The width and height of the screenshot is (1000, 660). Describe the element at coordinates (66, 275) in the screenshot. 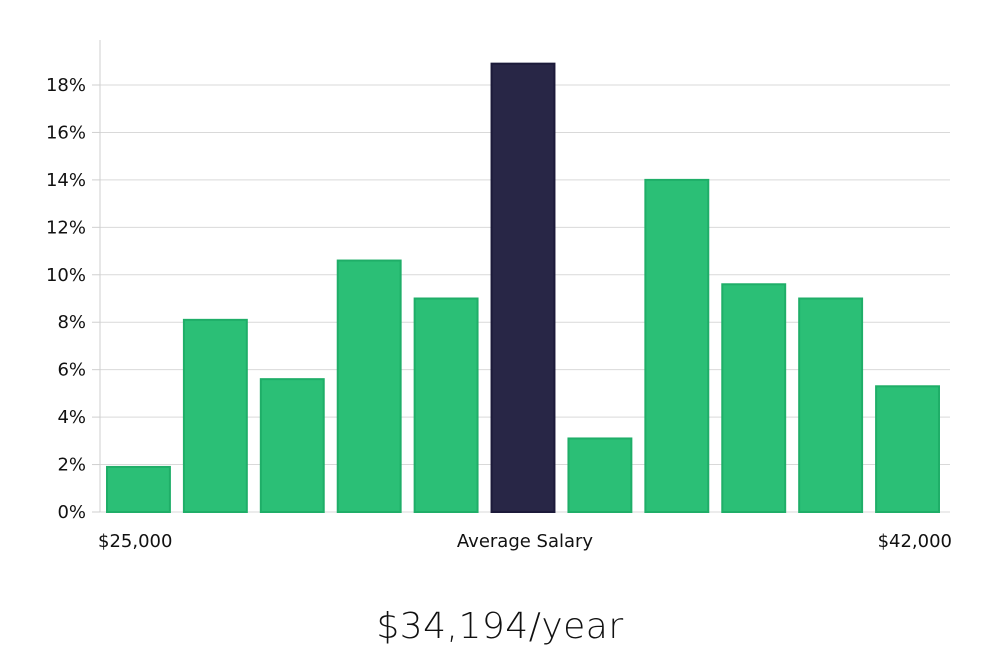

I see `y-tick-label: 10%` at that location.